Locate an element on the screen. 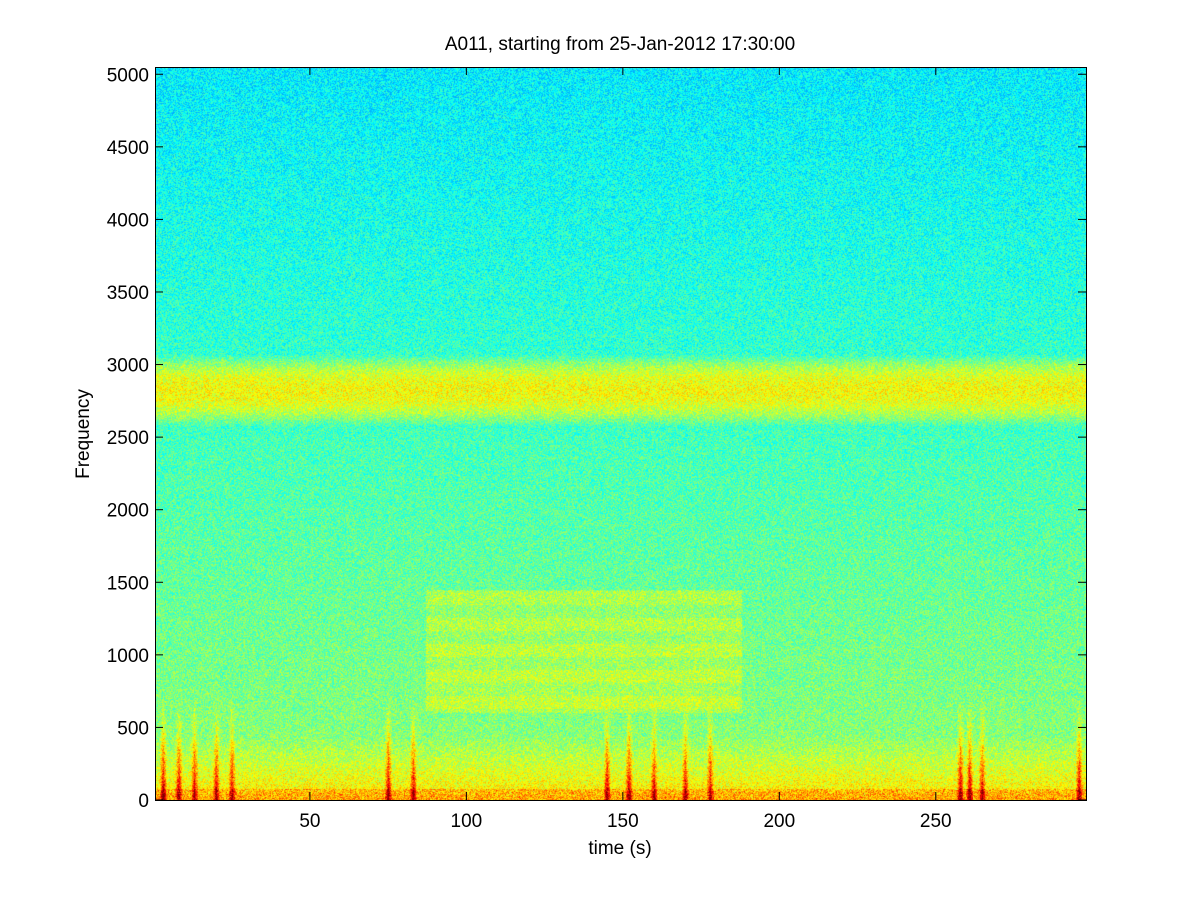 This screenshot has width=1200, height=900. x-tick-label: 150 is located at coordinates (623, 821).